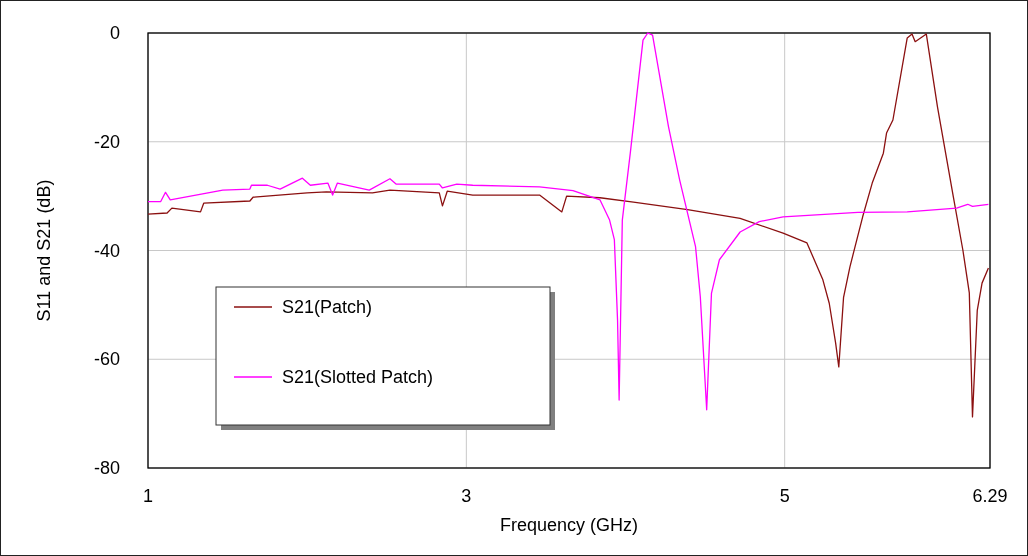  What do you see at coordinates (358, 377) in the screenshot?
I see `legend-label: S21(Slotted Patch)` at bounding box center [358, 377].